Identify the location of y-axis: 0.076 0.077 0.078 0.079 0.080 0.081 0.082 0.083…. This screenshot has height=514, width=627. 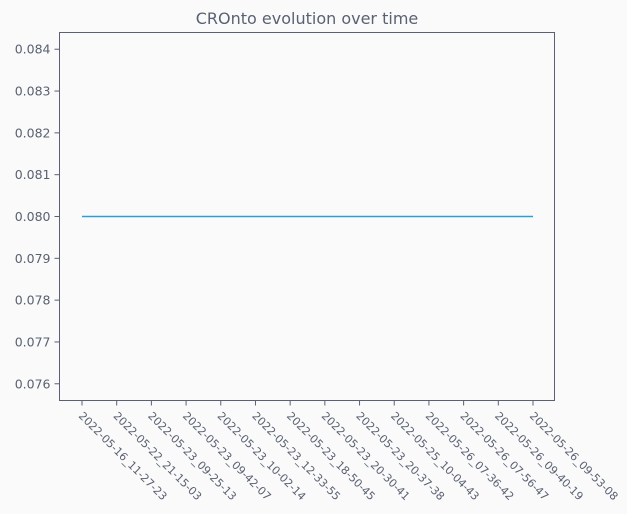
(37, 216).